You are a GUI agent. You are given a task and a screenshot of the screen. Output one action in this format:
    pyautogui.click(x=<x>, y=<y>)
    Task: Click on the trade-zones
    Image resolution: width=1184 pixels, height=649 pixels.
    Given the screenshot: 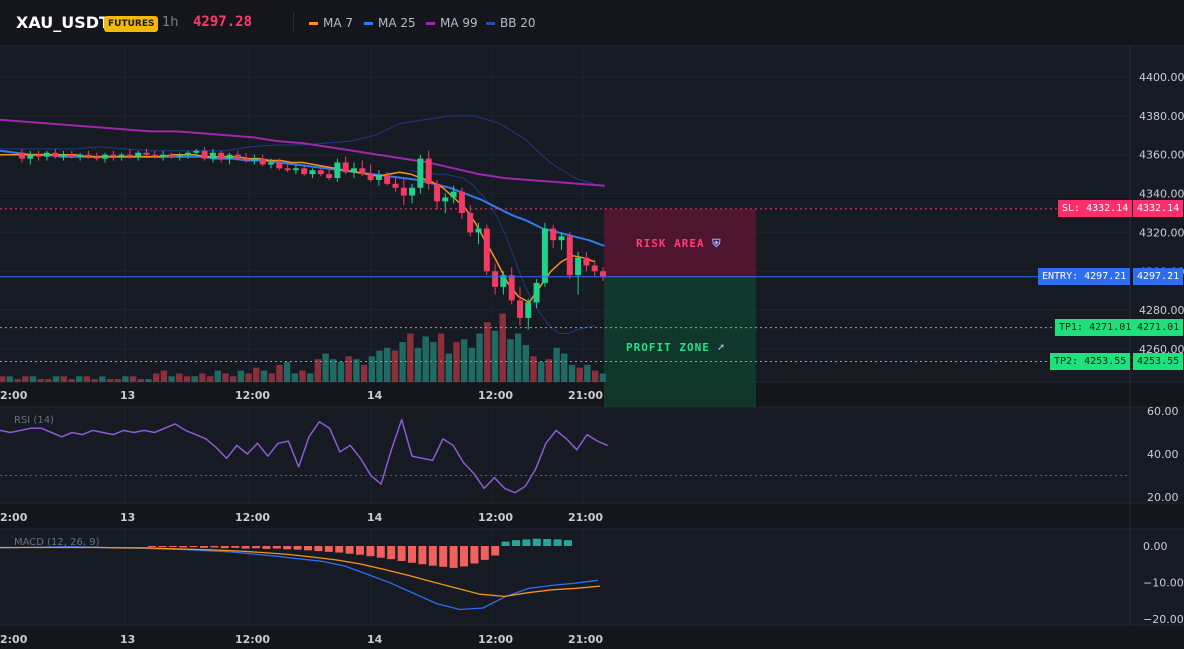 What is the action you would take?
    pyautogui.click(x=680, y=307)
    